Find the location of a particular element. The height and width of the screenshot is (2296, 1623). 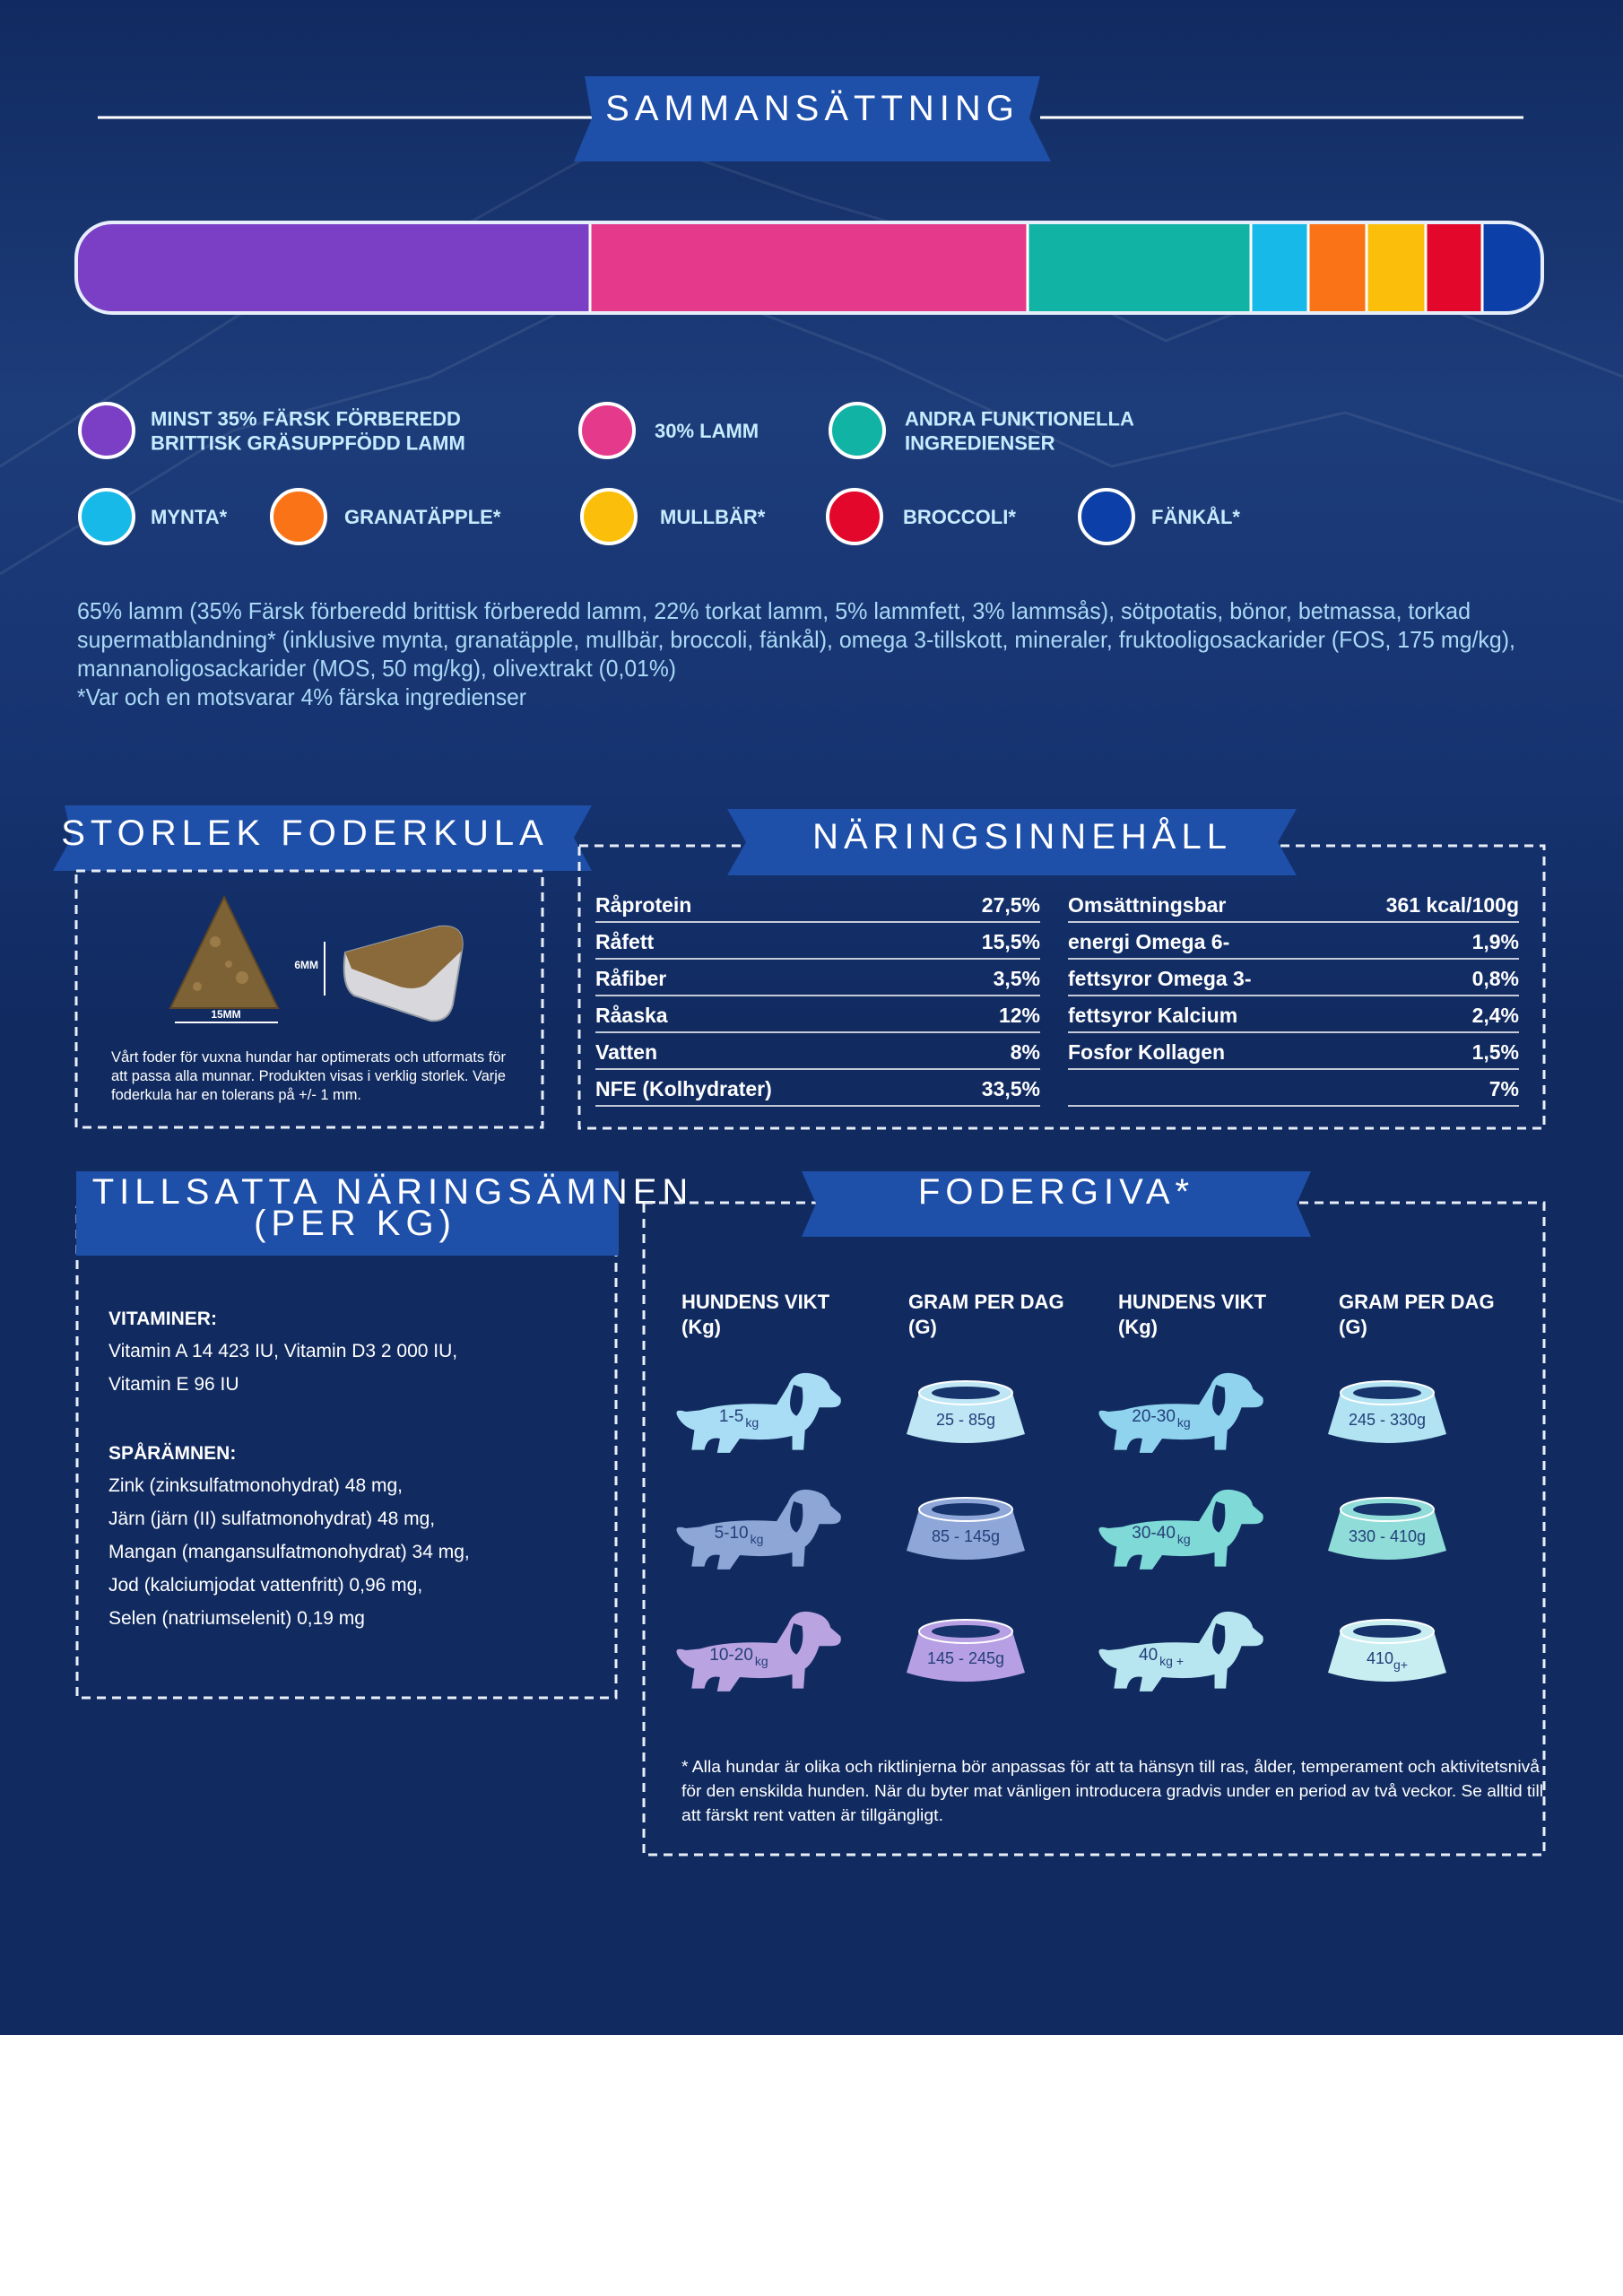

list-line: Mangan (mangansulfatmonohydrat) 34 mg, is located at coordinates (289, 1552).